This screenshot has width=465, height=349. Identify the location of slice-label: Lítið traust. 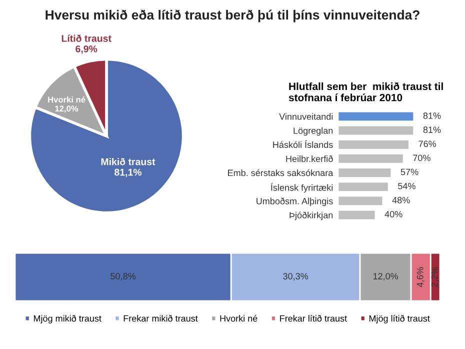
(87, 38).